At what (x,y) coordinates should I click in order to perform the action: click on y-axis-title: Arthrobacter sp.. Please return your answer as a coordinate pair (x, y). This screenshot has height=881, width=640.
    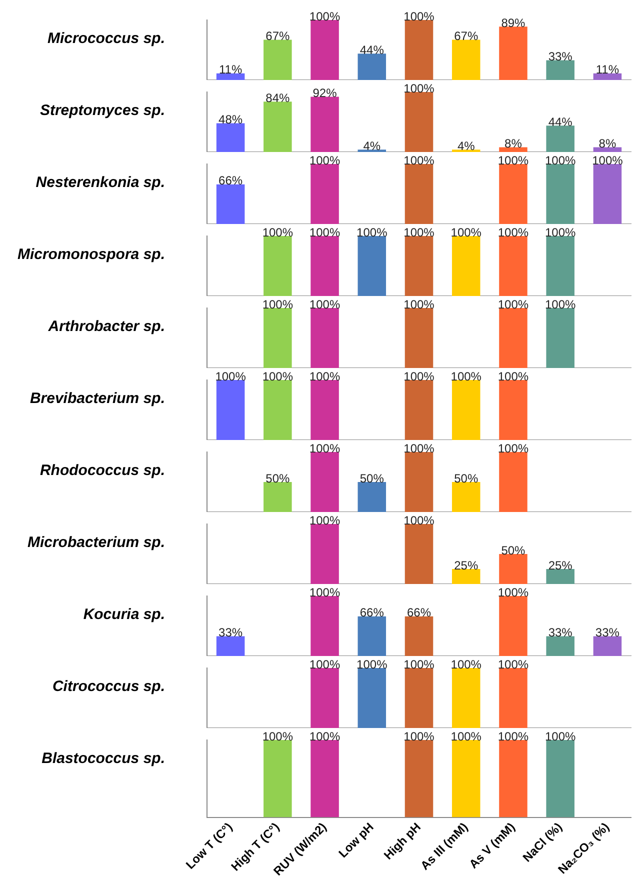
    Looking at the image, I should click on (106, 326).